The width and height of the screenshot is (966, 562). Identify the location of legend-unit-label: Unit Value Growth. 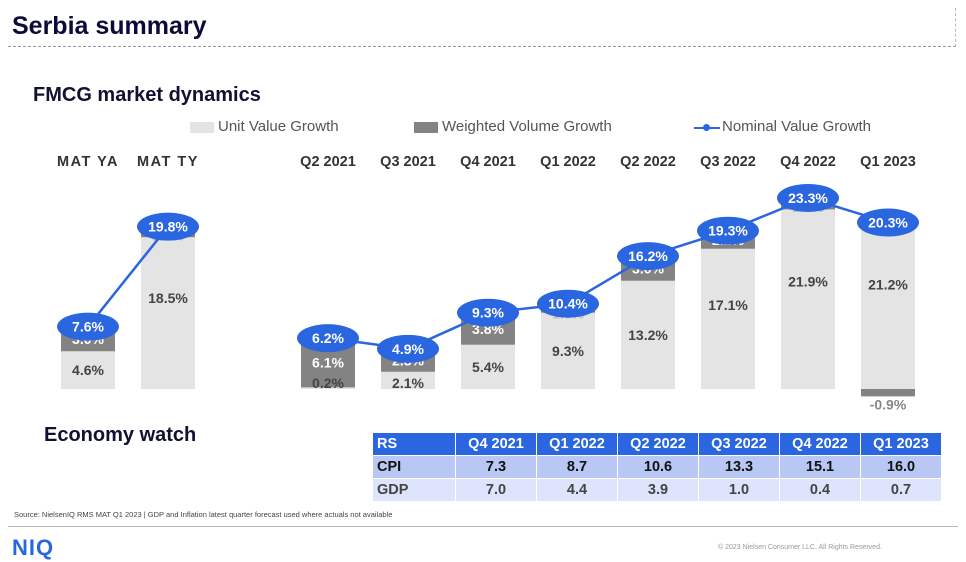
(278, 126).